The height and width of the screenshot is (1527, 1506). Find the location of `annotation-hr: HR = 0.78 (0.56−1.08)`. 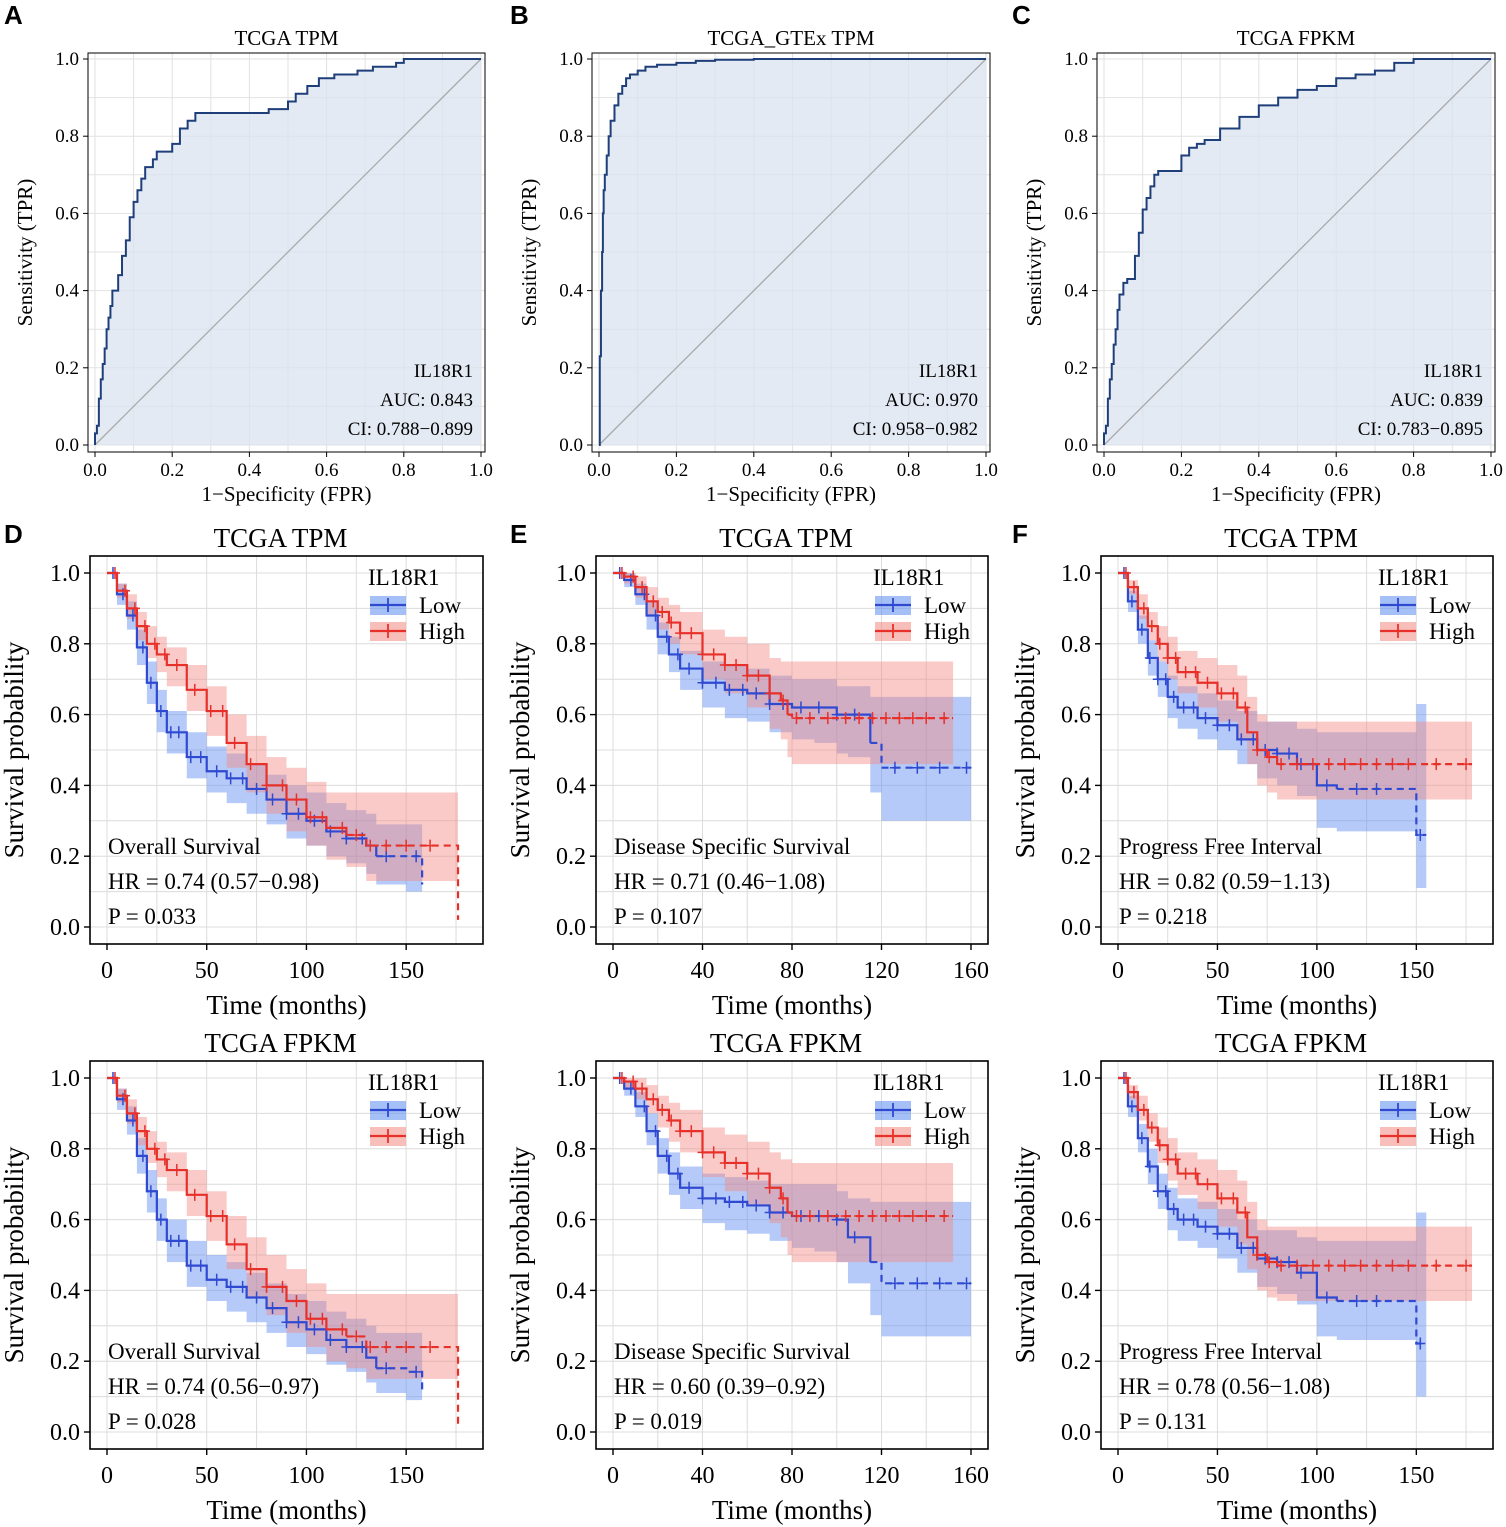

annotation-hr: HR = 0.78 (0.56−1.08) is located at coordinates (1224, 1386).